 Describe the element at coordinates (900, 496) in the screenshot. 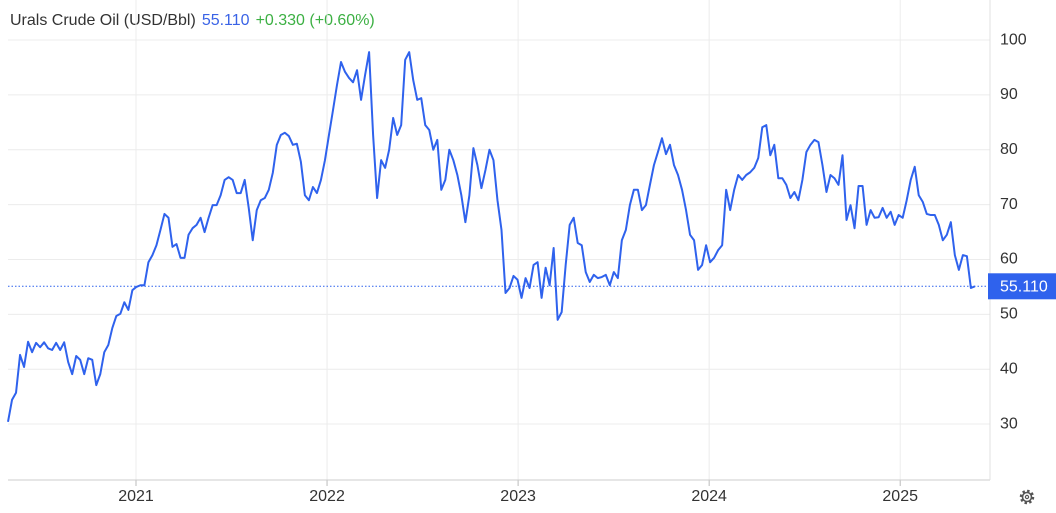

I see `x-tick-label: 2025` at that location.